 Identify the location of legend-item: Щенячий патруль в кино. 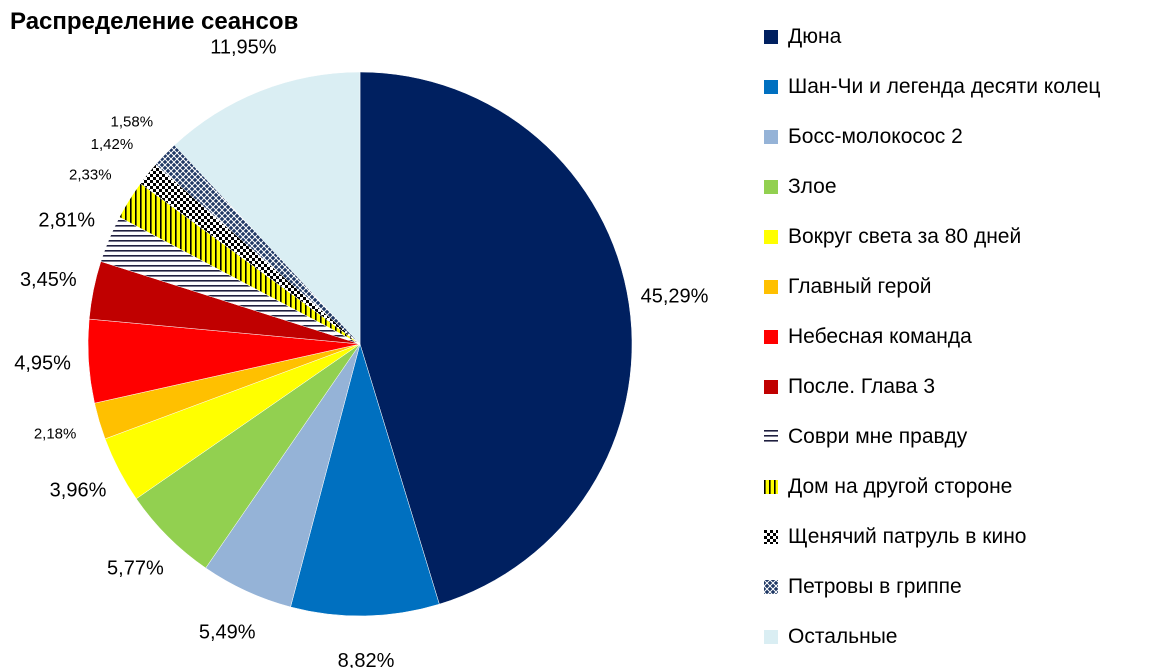
(932, 537).